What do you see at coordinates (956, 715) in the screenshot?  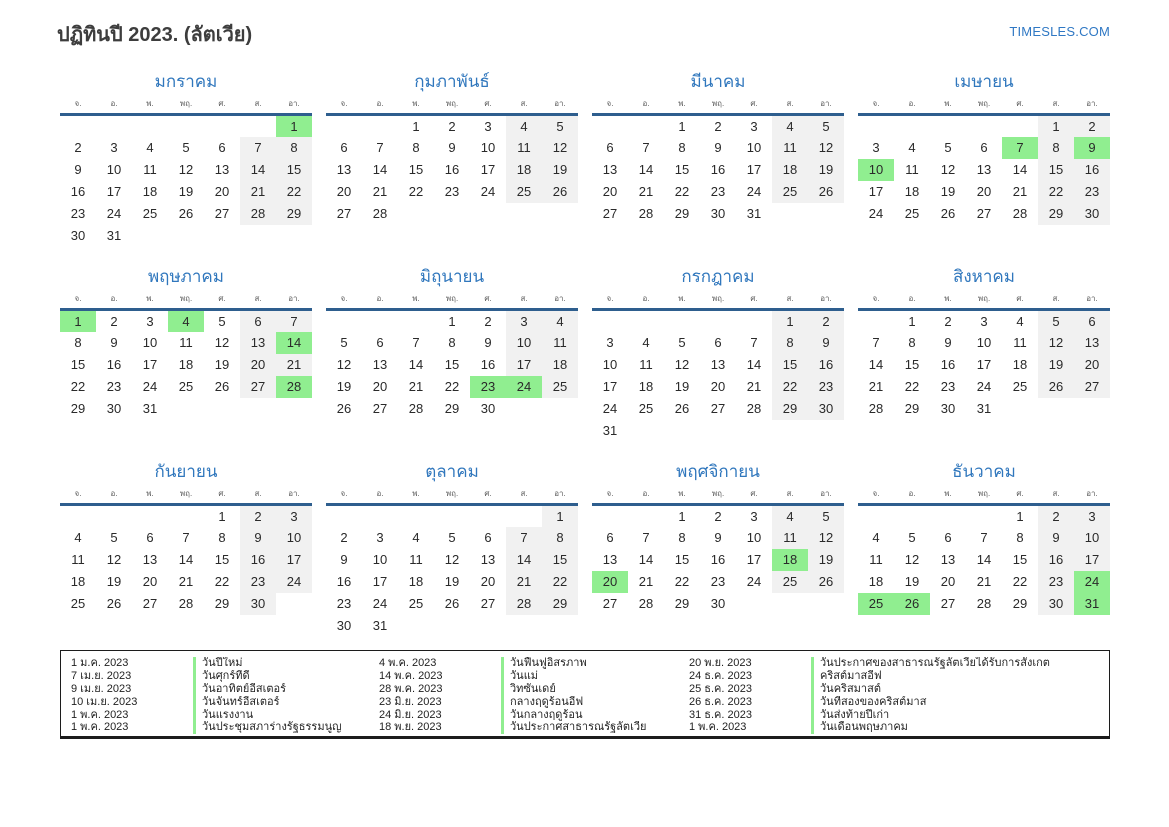 I see `holiday-name: วันส่งท้ายปีเก่า` at bounding box center [956, 715].